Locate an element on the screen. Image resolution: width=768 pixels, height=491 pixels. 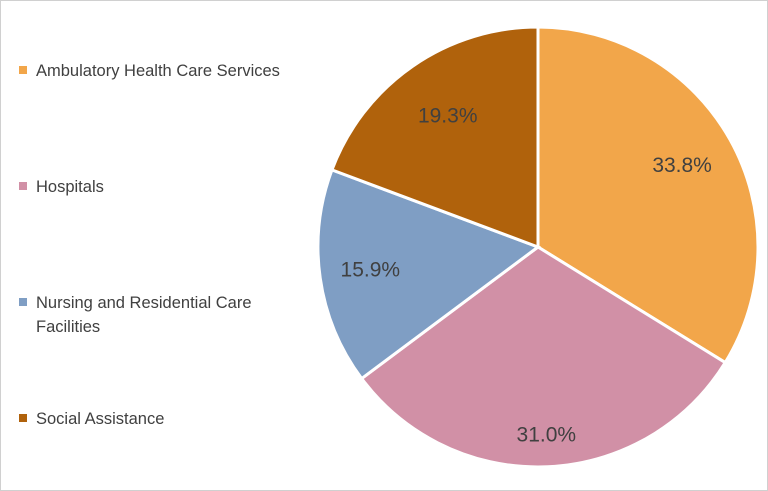
data-label-ambulatory: 33.8% is located at coordinates (682, 165).